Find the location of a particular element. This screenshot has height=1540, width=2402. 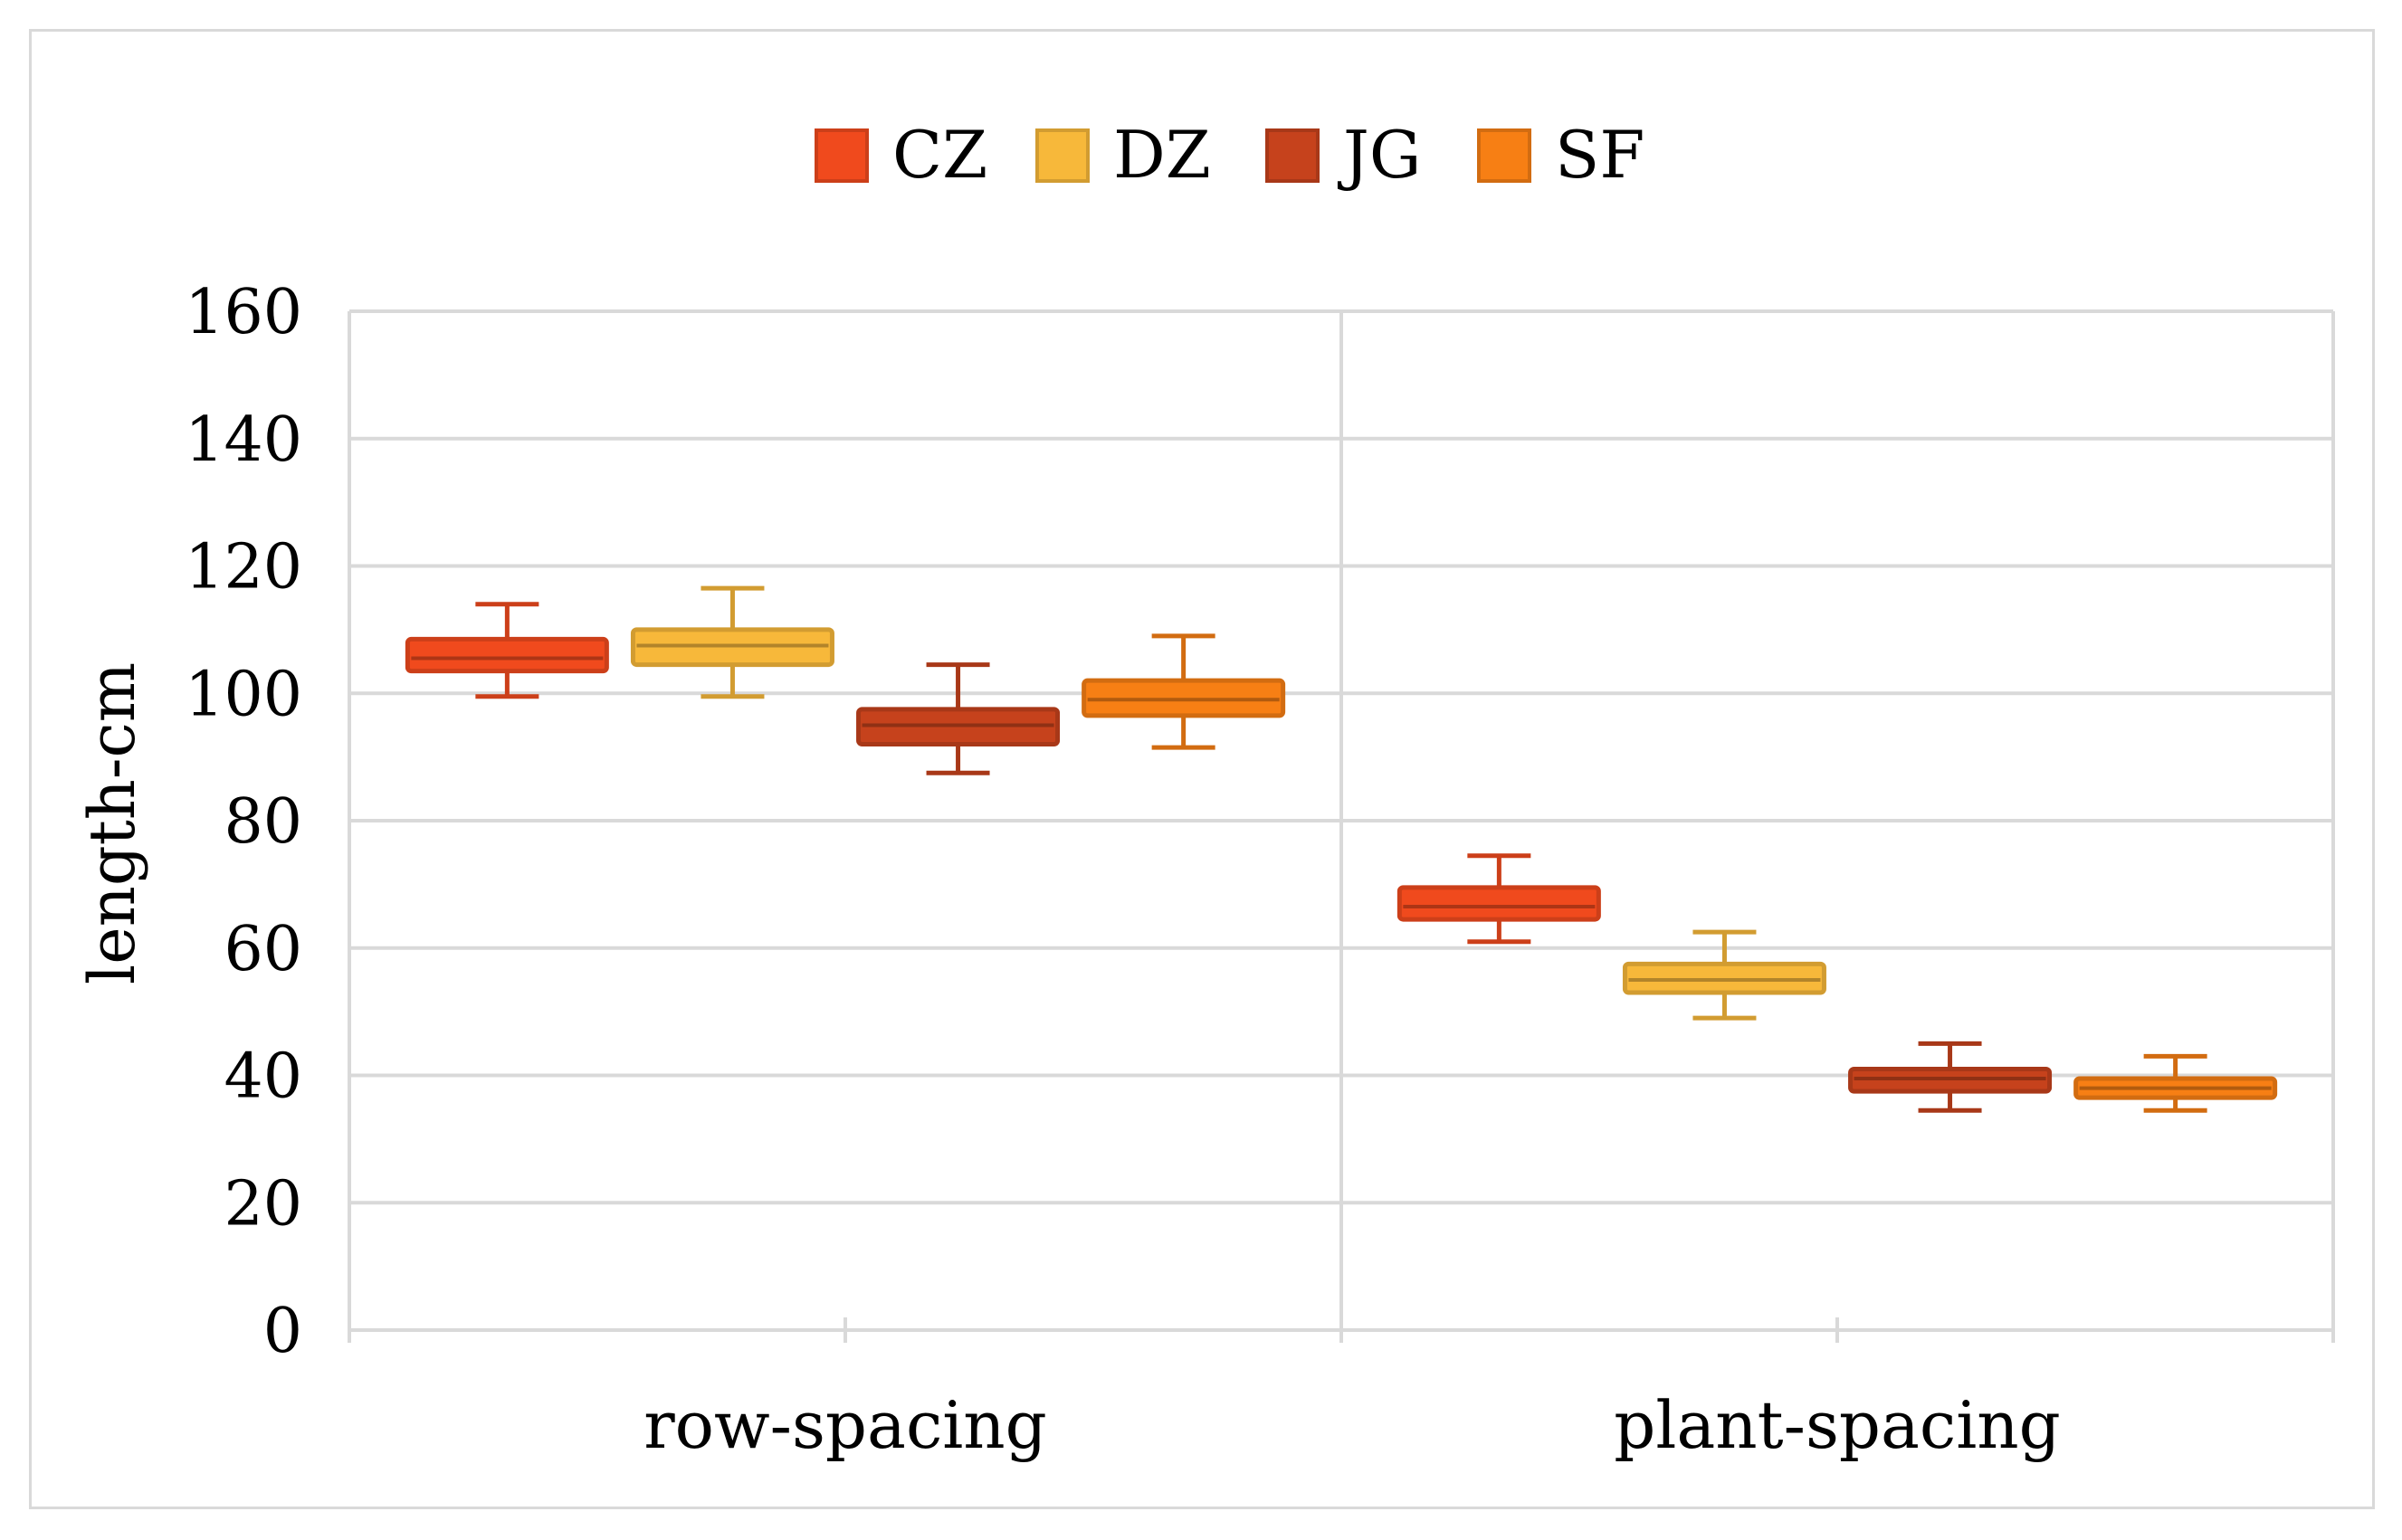

box-CZ-row-spacing is located at coordinates (507, 651).